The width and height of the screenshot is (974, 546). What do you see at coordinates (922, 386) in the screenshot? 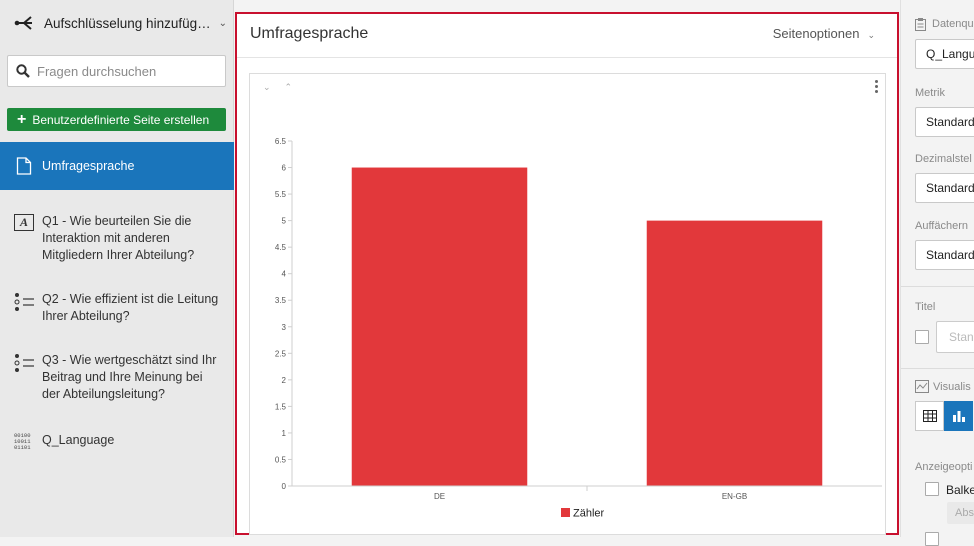
I see `visualization-icon` at bounding box center [922, 386].